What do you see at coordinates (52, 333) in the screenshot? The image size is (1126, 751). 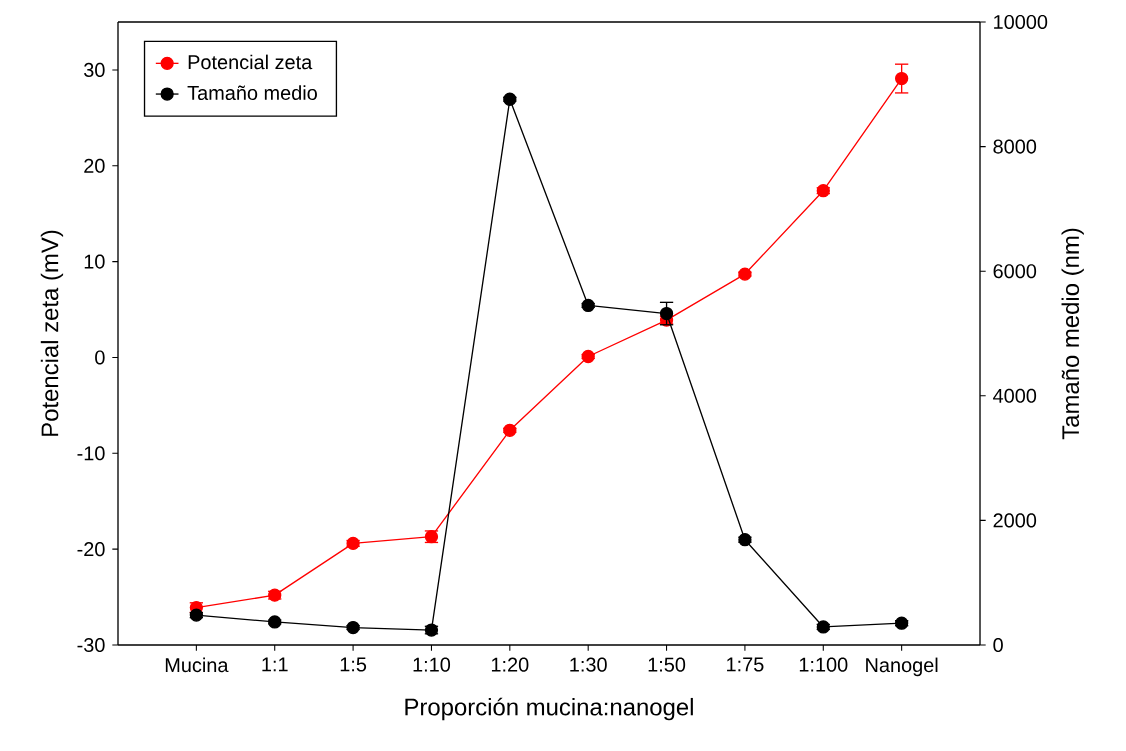 I see `y-axis-title: Potencial zeta (mV)` at bounding box center [52, 333].